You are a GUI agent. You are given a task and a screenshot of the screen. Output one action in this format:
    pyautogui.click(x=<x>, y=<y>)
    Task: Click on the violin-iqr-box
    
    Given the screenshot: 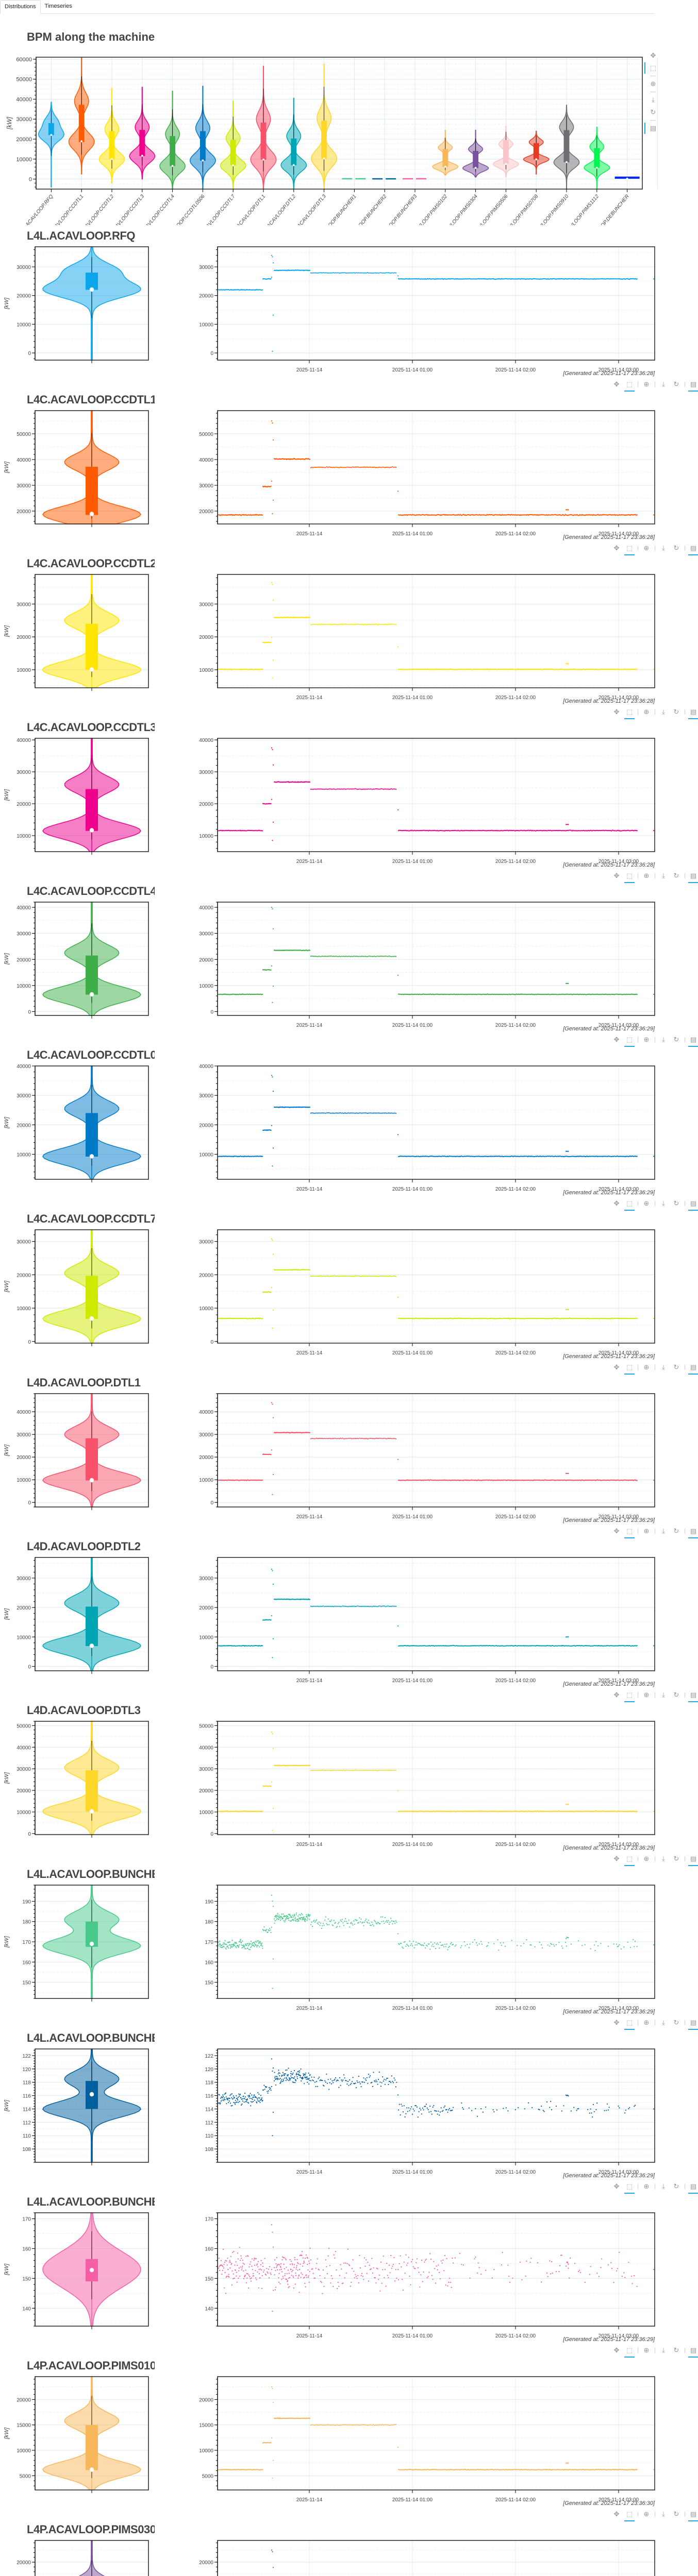 What is the action you would take?
    pyautogui.click(x=324, y=140)
    